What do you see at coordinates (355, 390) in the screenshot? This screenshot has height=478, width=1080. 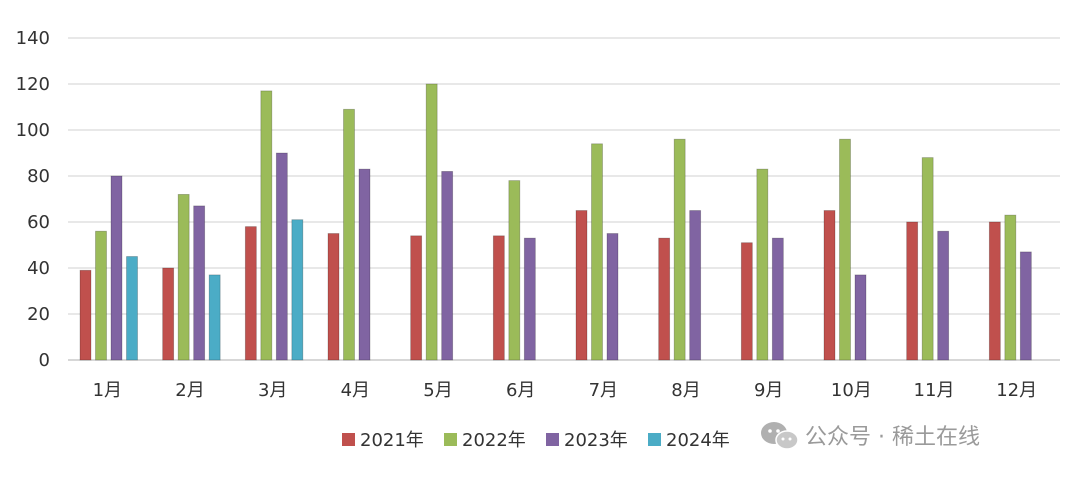 I see `x-tick-label: 4月` at bounding box center [355, 390].